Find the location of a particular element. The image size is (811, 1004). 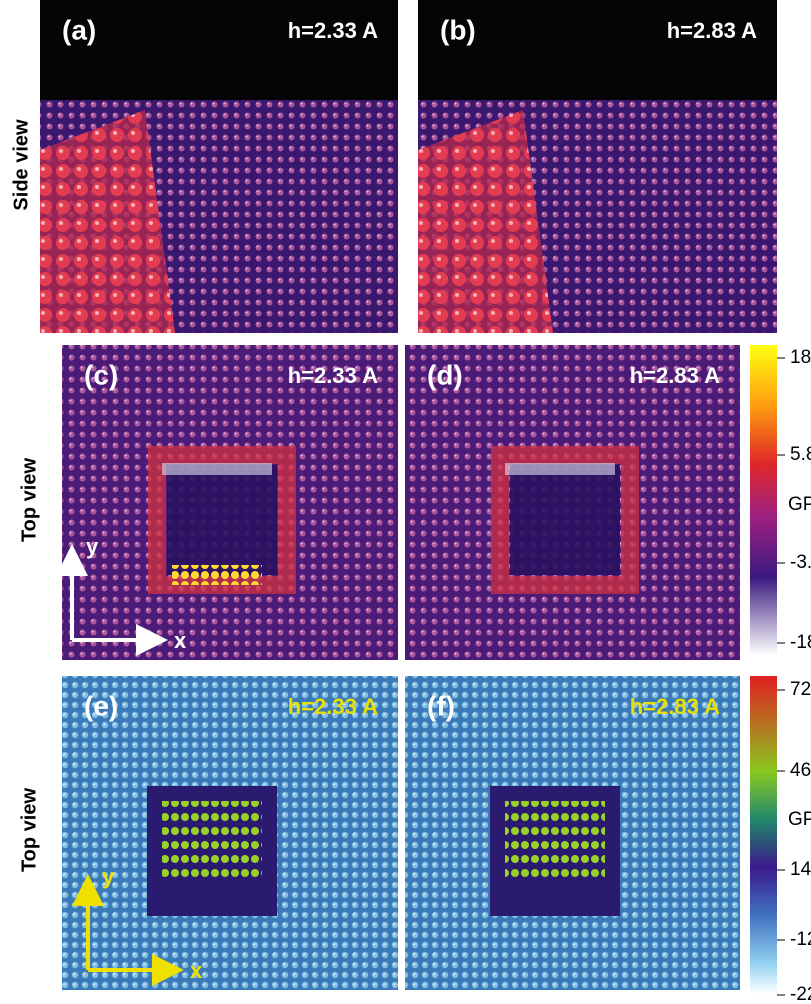

colorbar-tick-label: -3.8 is located at coordinates (800, 562).